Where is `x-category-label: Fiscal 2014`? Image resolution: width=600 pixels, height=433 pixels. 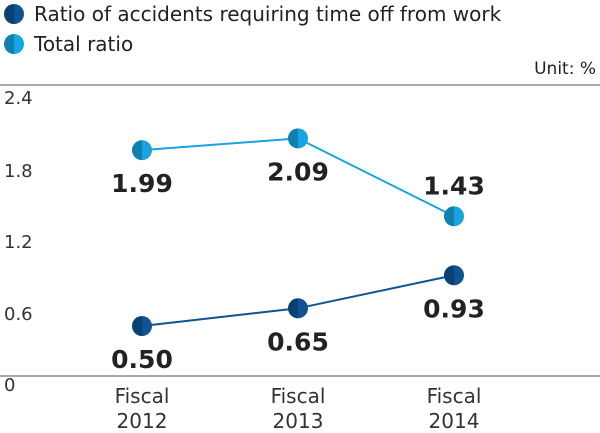
x-category-label: Fiscal 2014 is located at coordinates (454, 408).